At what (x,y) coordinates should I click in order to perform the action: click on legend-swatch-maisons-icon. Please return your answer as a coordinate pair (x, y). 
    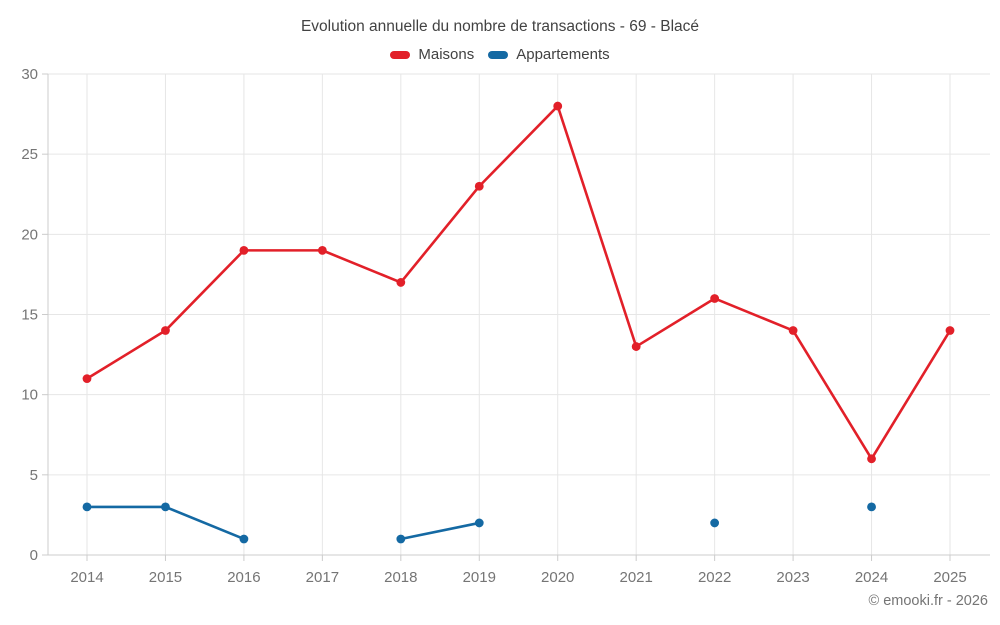
    Looking at the image, I should click on (400, 54).